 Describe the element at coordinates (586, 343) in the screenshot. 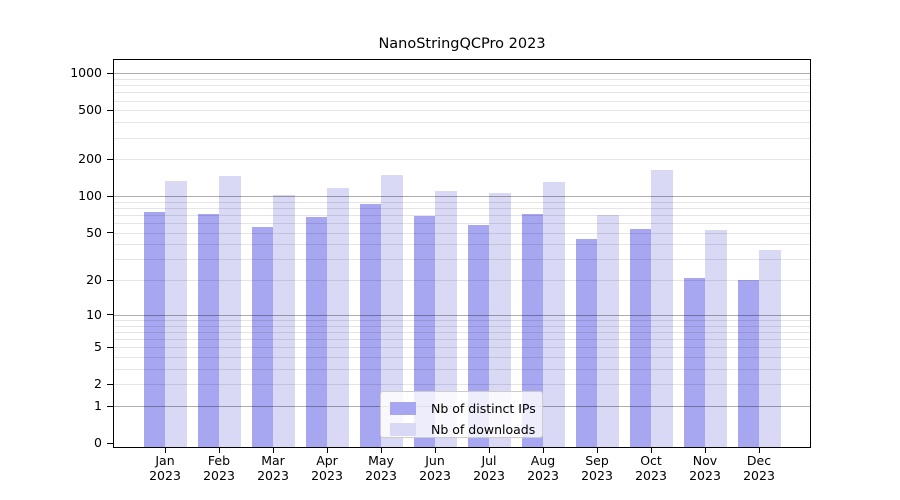

I see `bar-sep-nb-of-distinct-ips` at that location.